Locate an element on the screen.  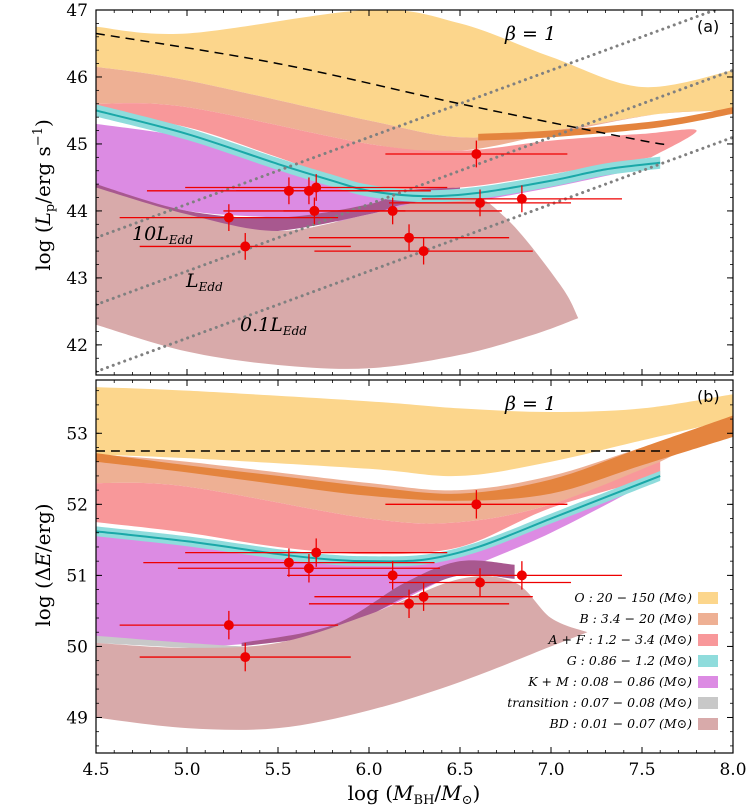
legend-label-6: BD : 0.01 − 0.07 (M⊙) is located at coordinates (621, 723).